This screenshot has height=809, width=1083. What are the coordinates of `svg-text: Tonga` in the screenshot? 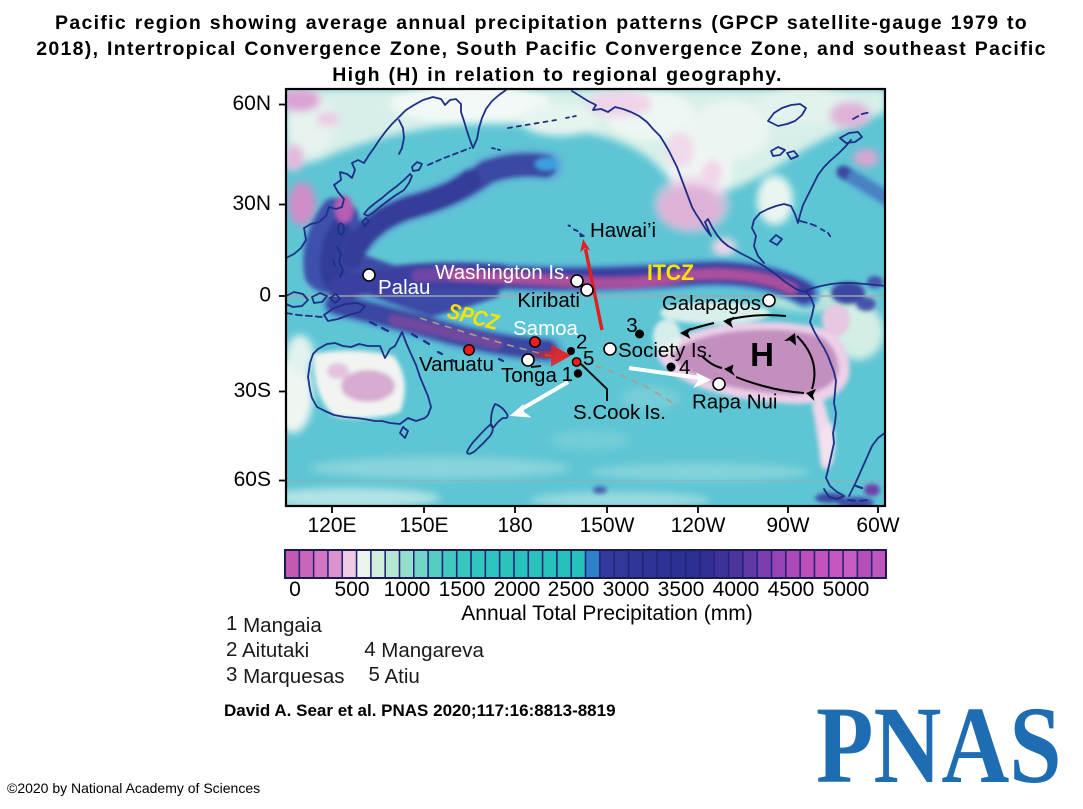 It's located at (529, 375).